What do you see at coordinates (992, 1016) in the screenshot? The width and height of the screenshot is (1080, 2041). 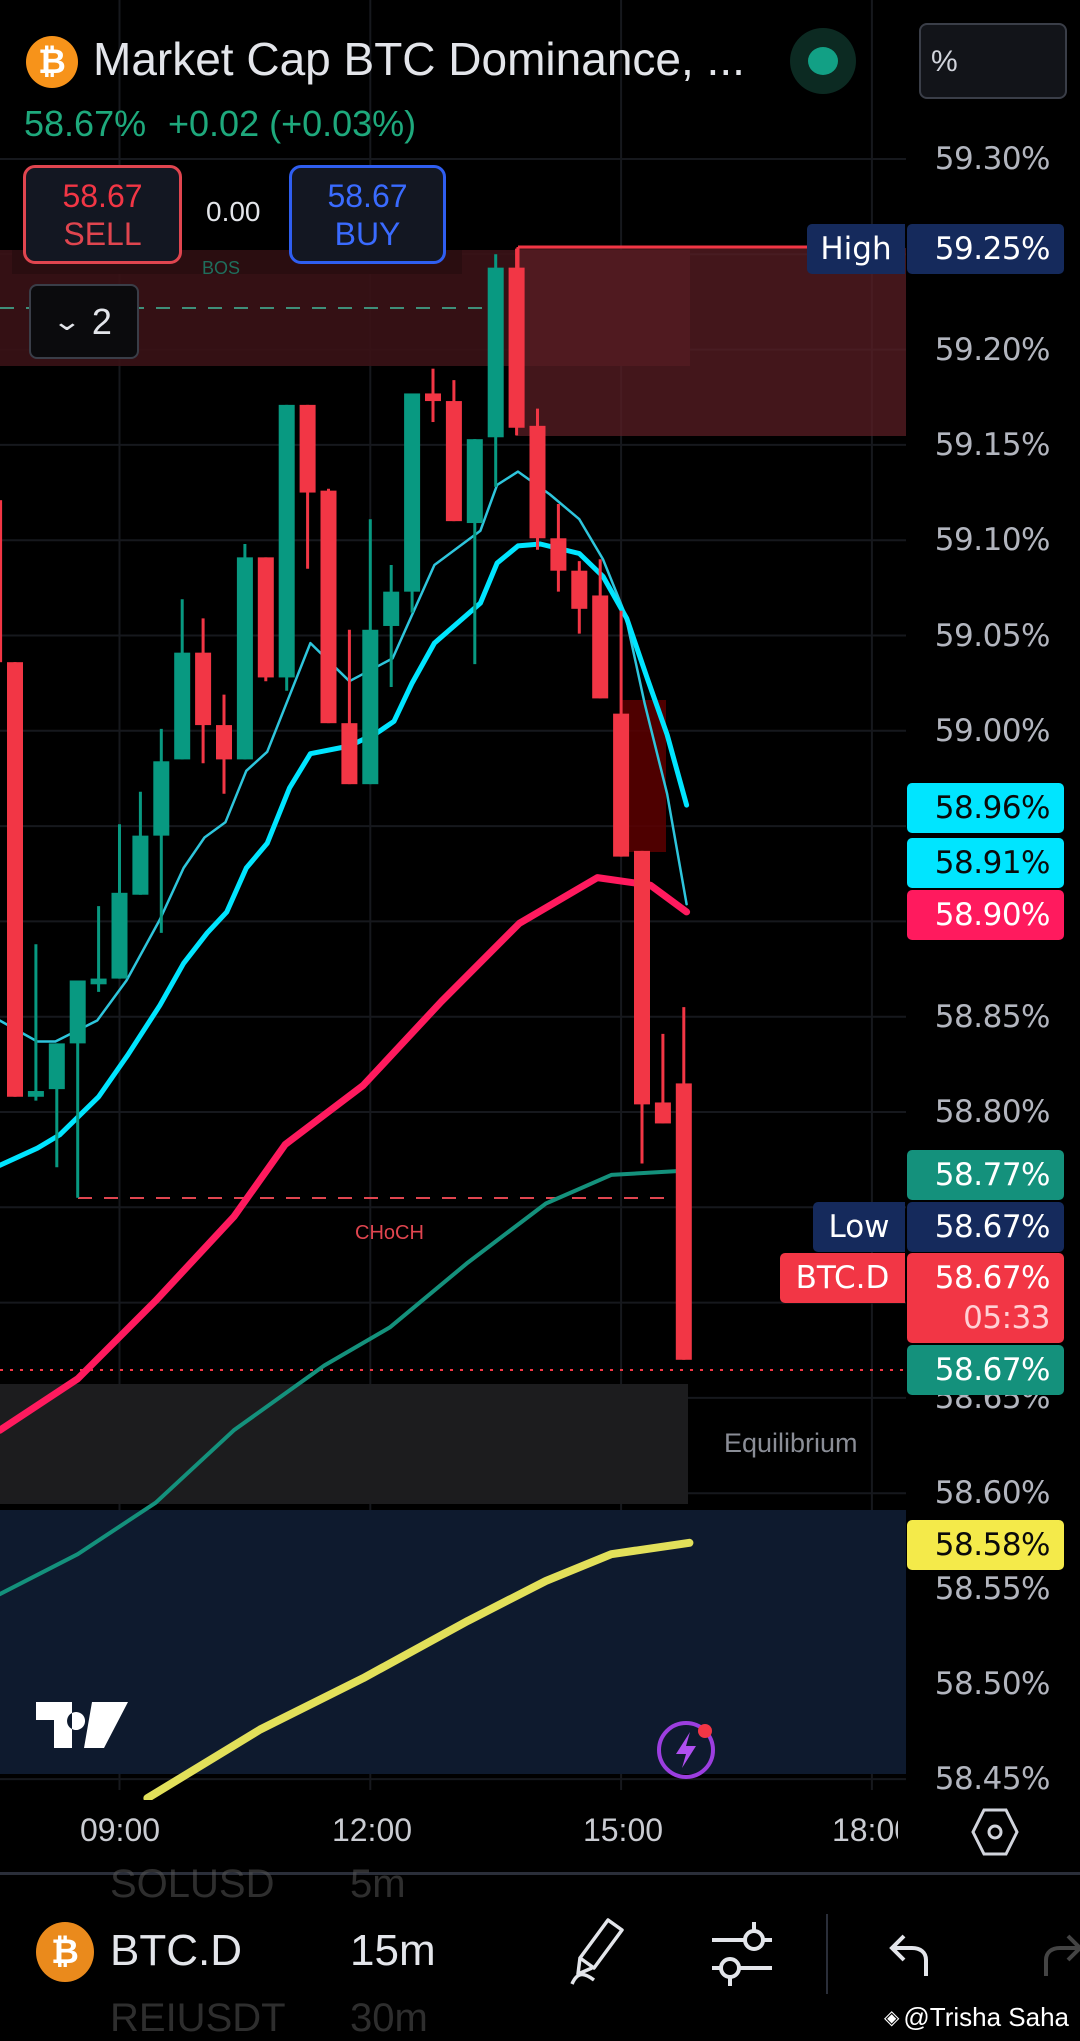 I see `price-tick: 58.85%` at bounding box center [992, 1016].